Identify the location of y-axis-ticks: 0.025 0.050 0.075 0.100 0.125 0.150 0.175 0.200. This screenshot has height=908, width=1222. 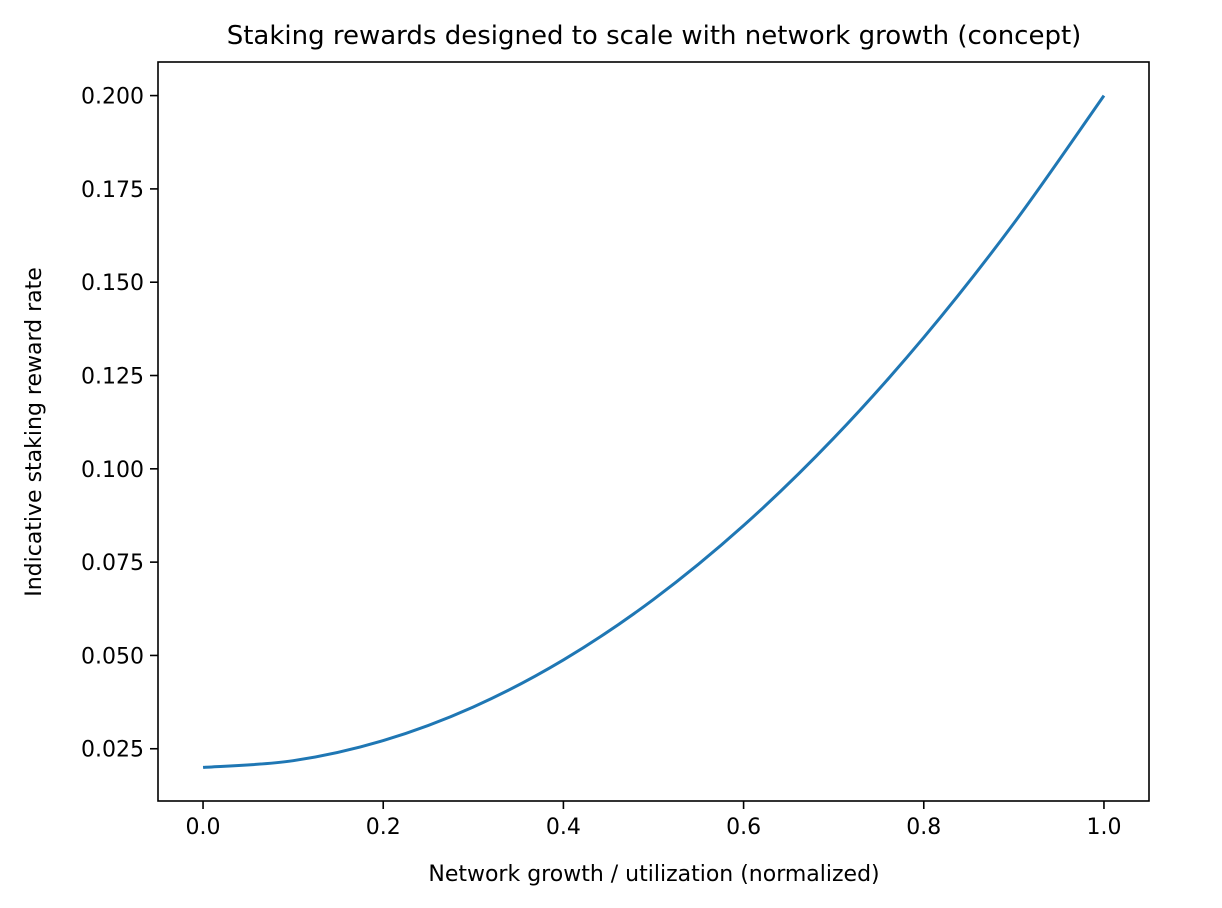
(119, 424).